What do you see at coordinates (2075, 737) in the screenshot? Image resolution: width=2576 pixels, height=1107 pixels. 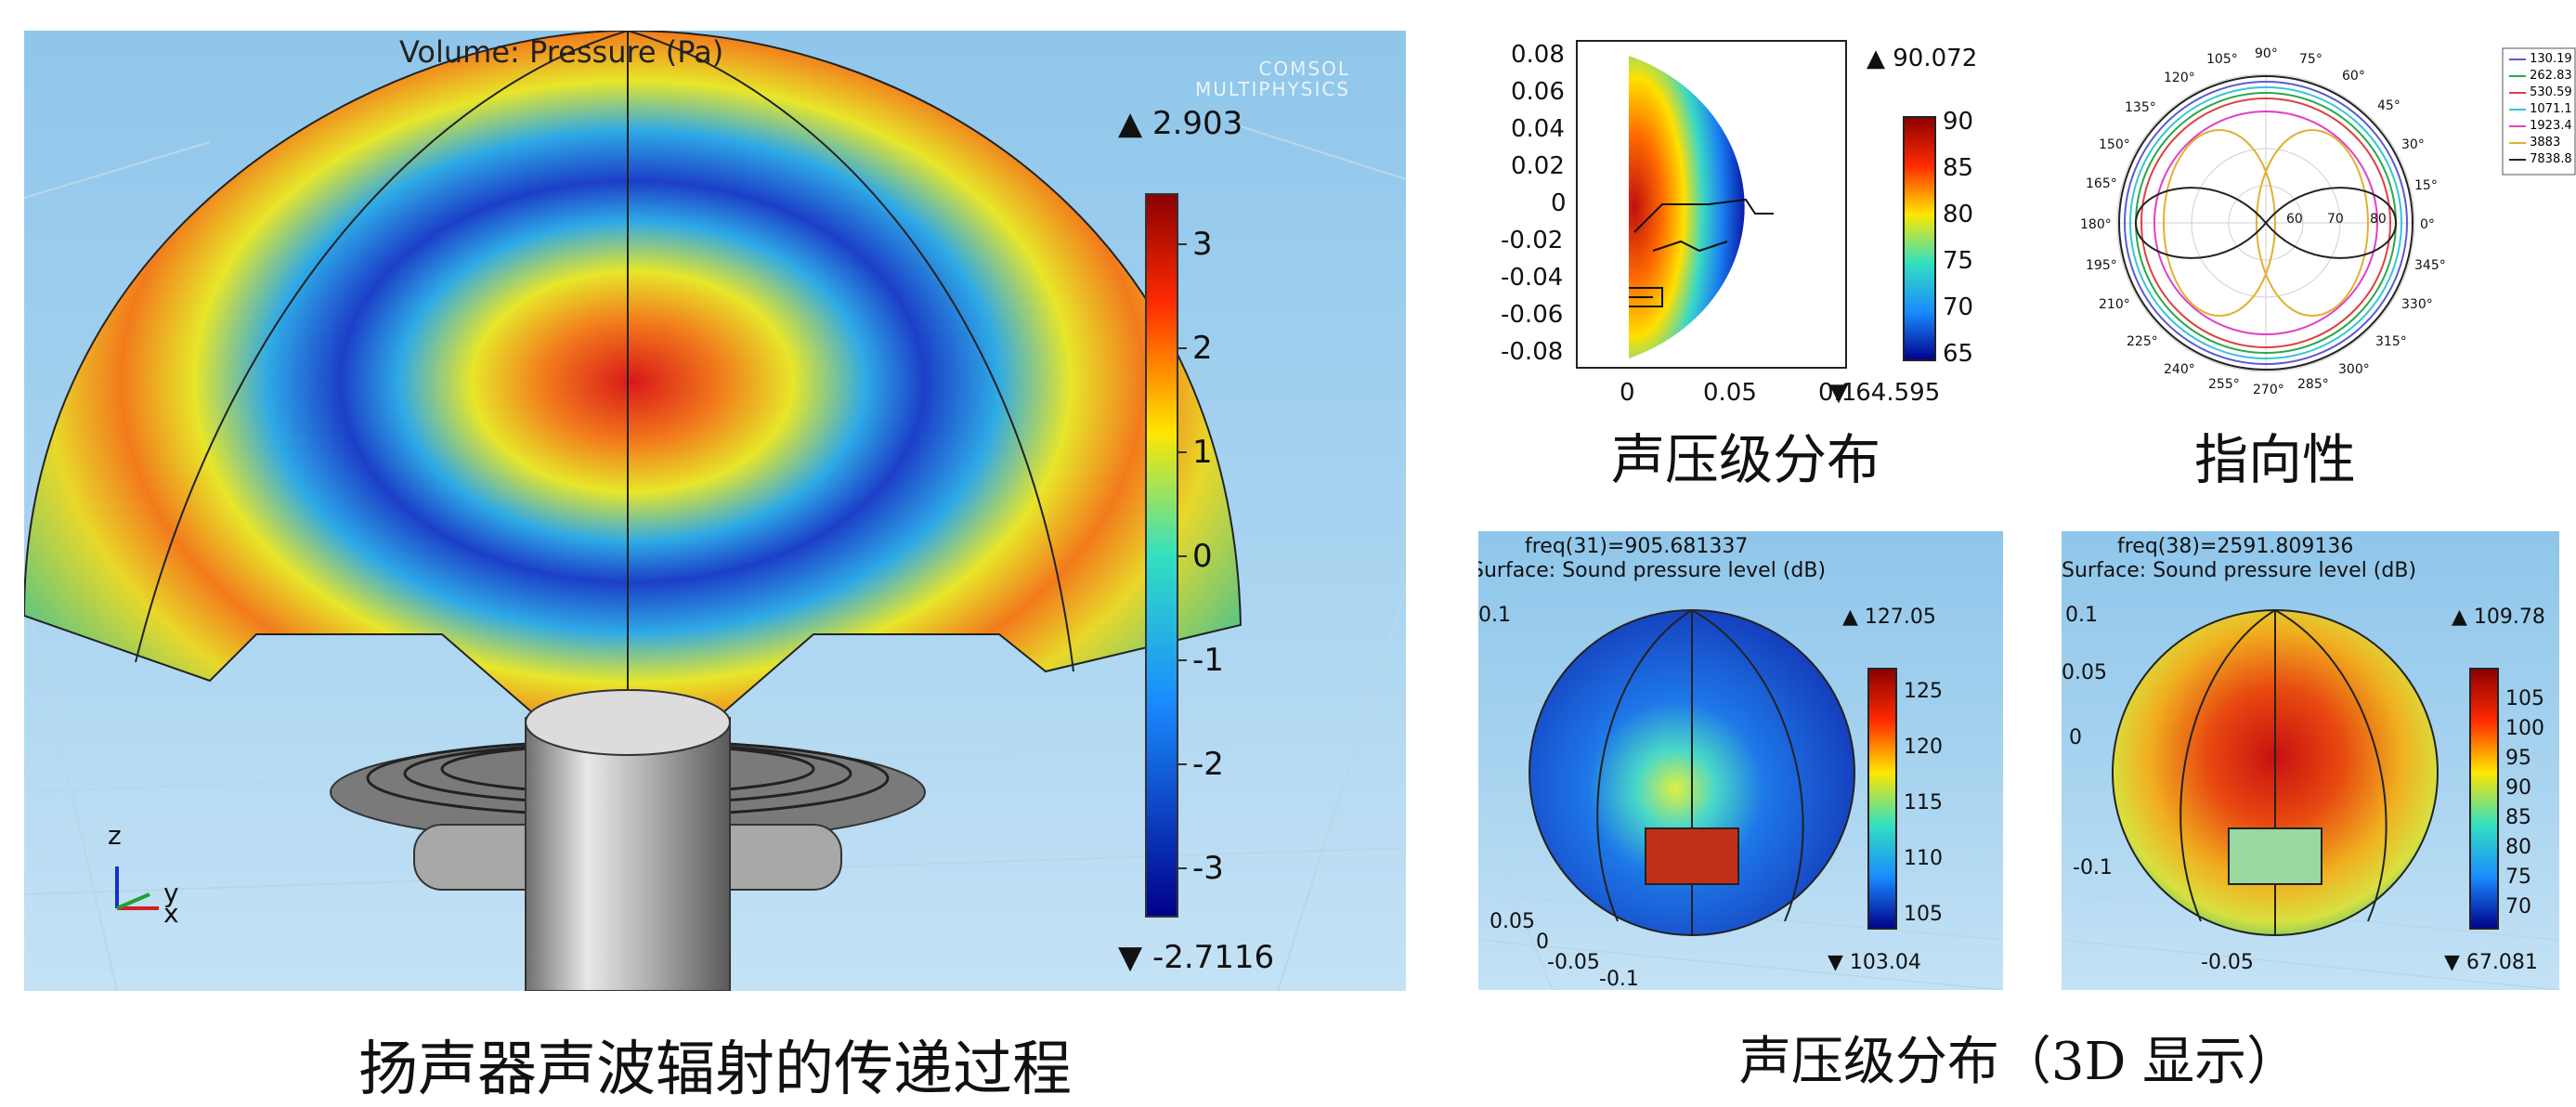 I see `axis-tick-b: 0` at bounding box center [2075, 737].